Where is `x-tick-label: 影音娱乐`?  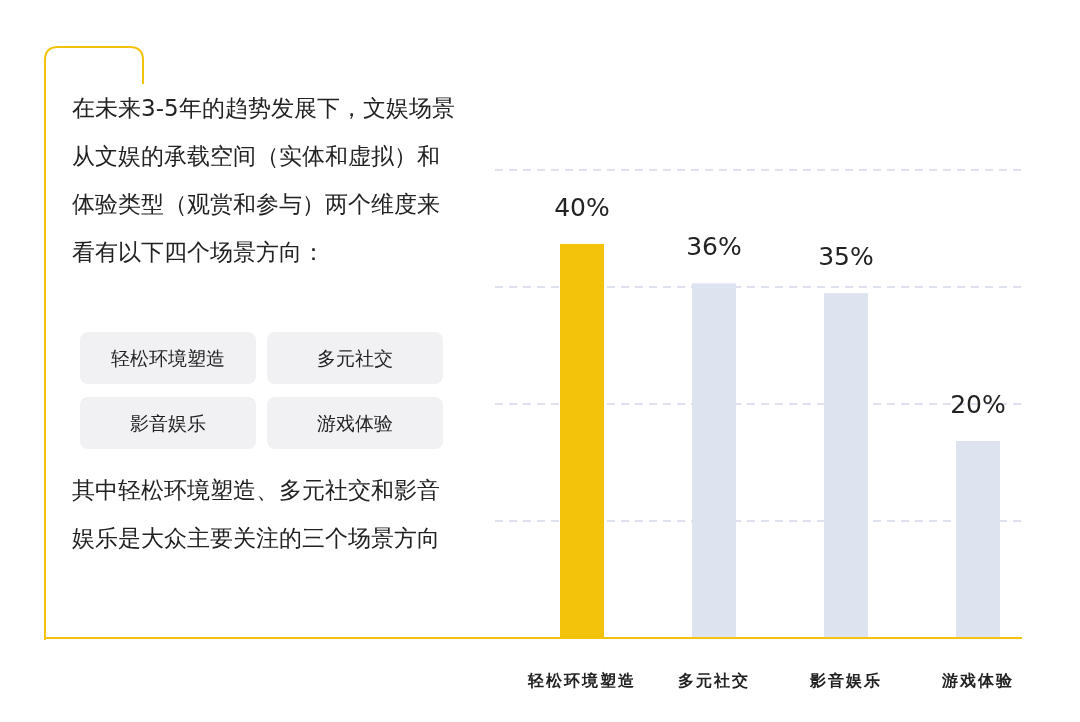 x-tick-label: 影音娱乐 is located at coordinates (845, 680).